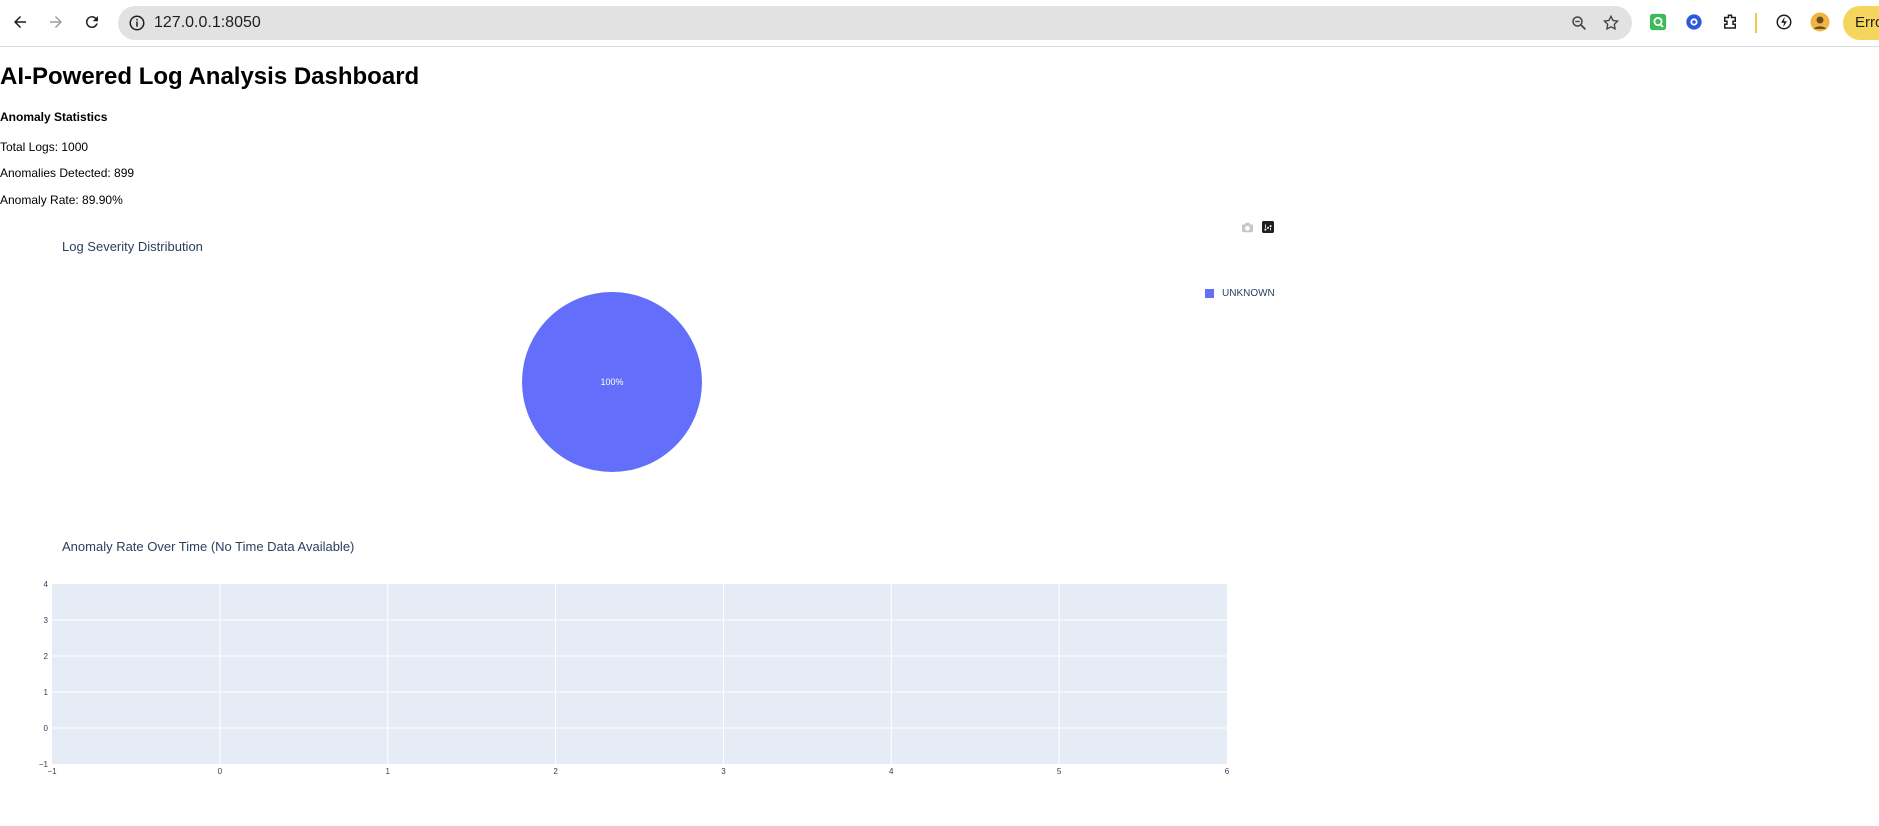 The width and height of the screenshot is (1879, 826). I want to click on anomaly-statistics-heading: Anomaly Statistics, so click(54, 117).